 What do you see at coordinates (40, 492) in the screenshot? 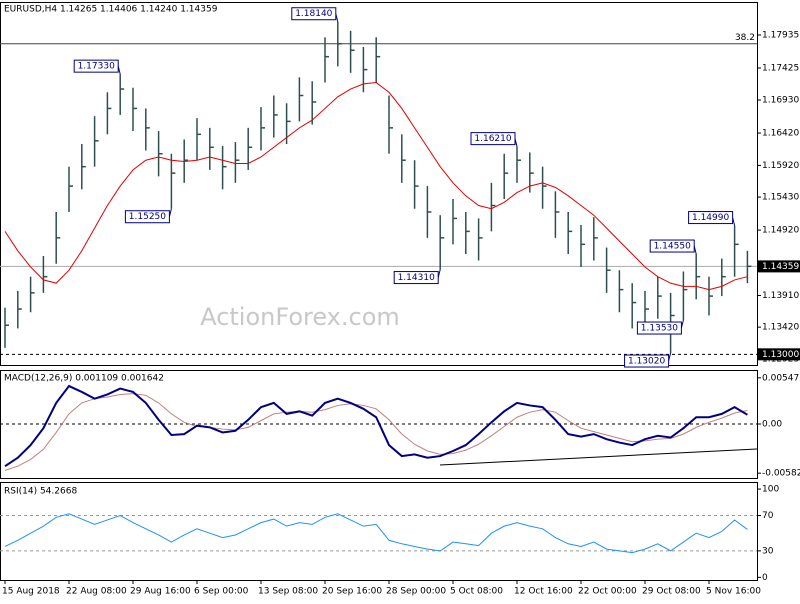
I see `rsi-title: RSI(14) 54.2668` at bounding box center [40, 492].